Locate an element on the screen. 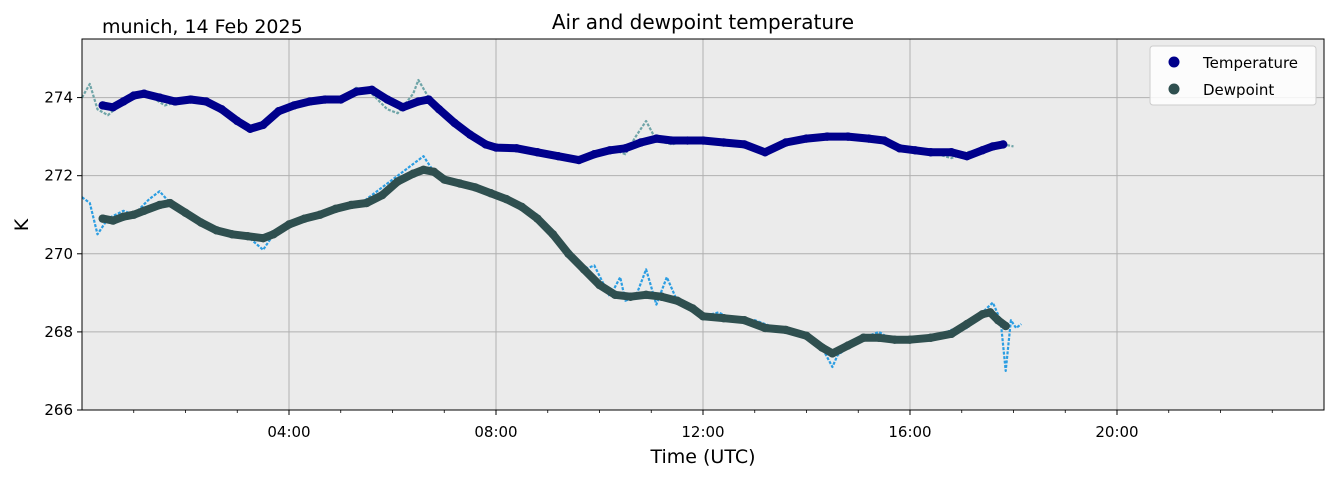 The width and height of the screenshot is (1335, 478). chart-title: Air and dewpoint temperature is located at coordinates (703, 22).